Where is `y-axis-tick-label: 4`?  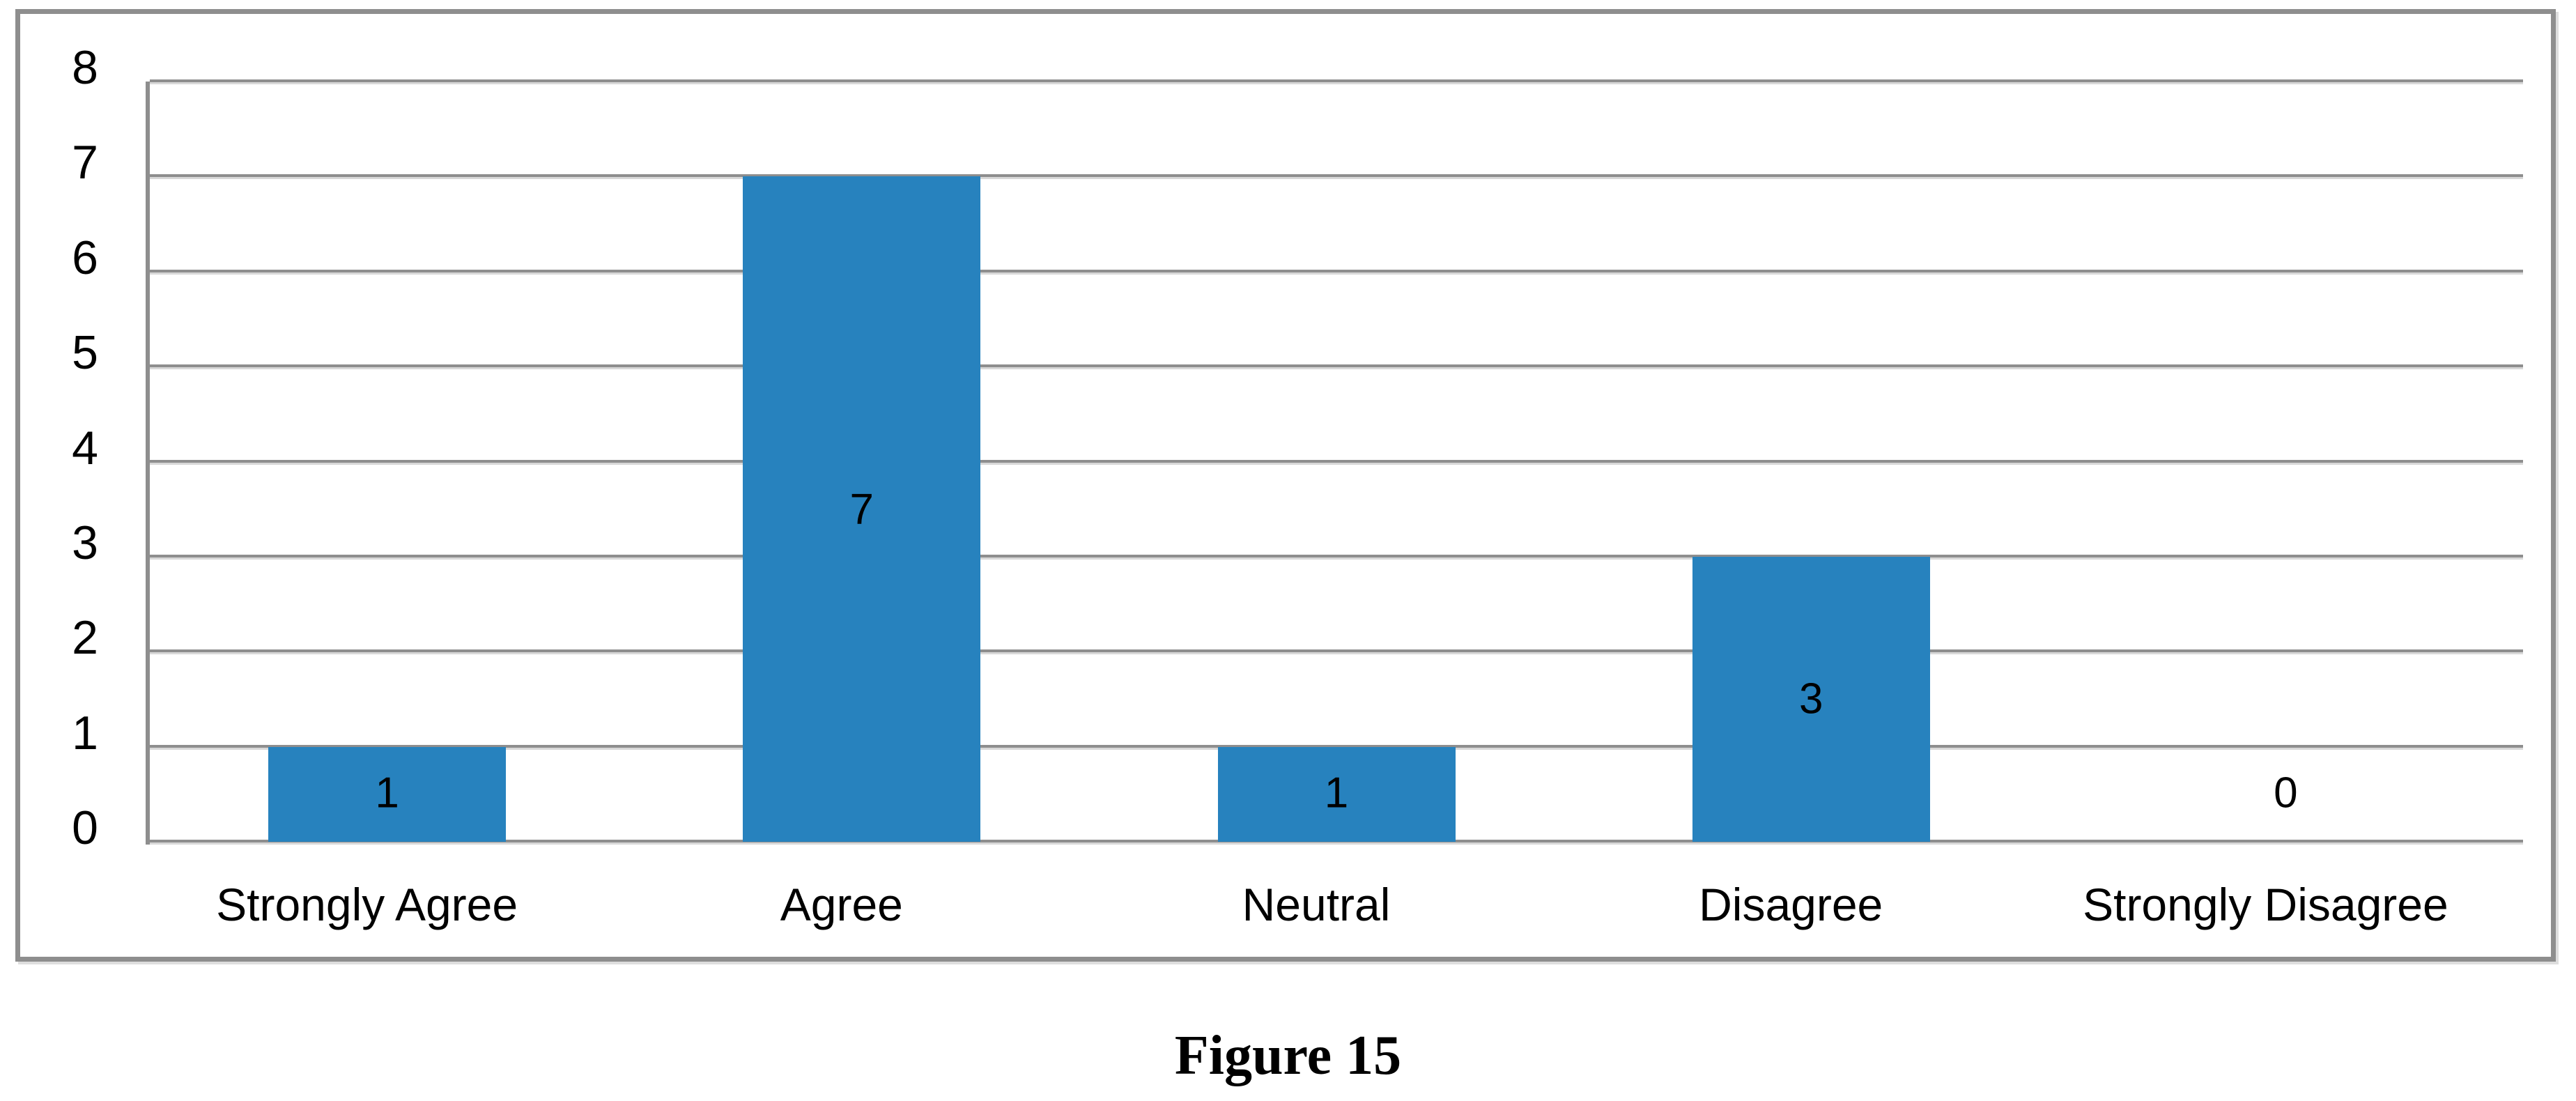
y-axis-tick-label: 4 is located at coordinates (85, 448).